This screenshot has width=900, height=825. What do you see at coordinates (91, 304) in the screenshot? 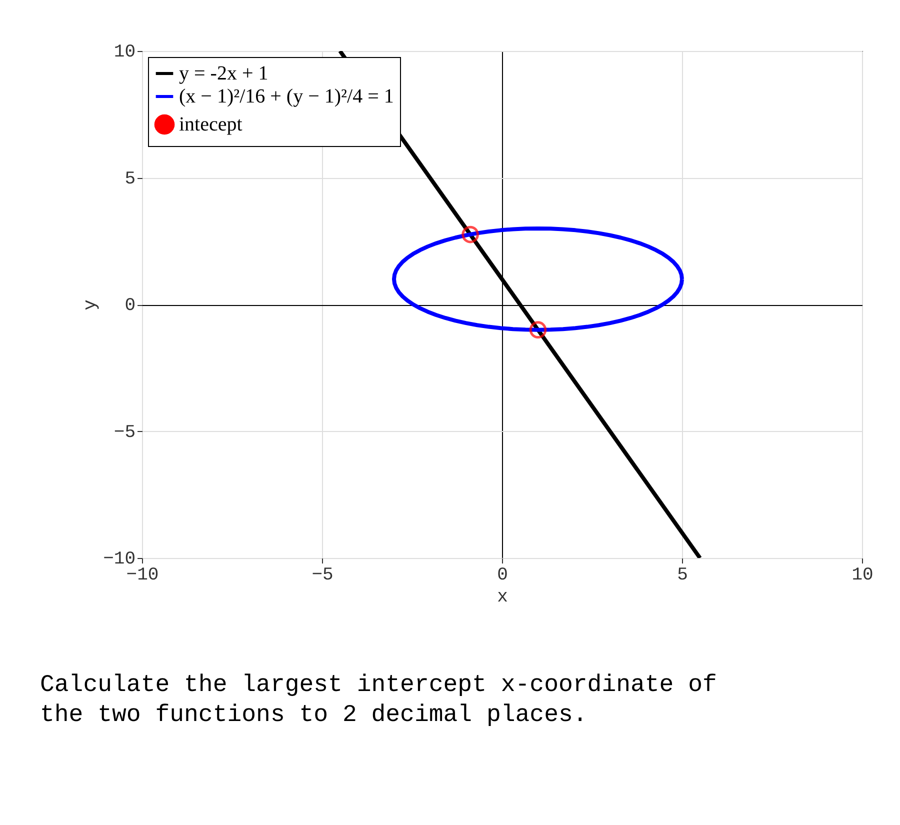
I see `y-axis-title: y` at bounding box center [91, 304].